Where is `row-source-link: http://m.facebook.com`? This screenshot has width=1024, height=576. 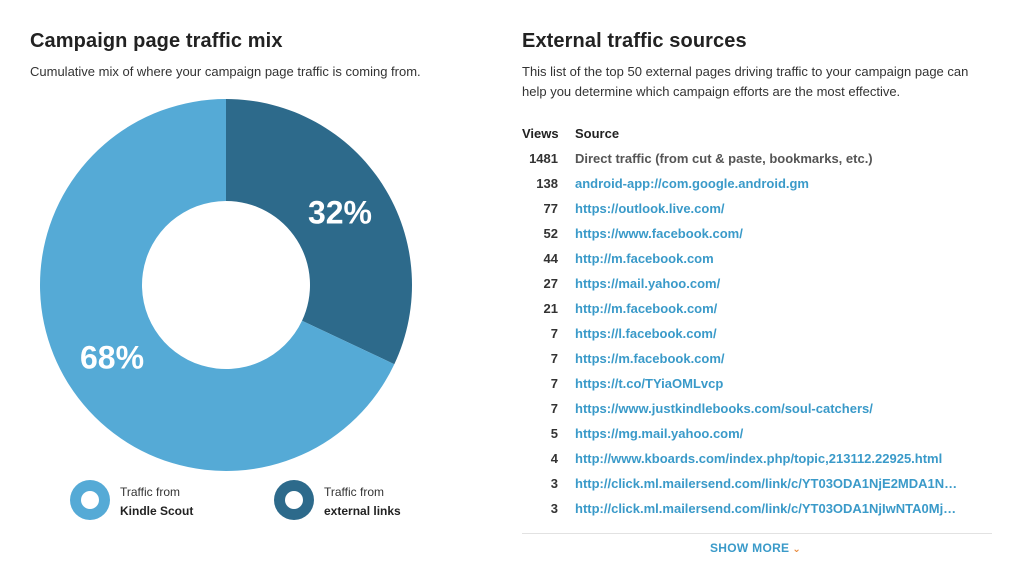
row-source-link: http://m.facebook.com is located at coordinates (644, 258).